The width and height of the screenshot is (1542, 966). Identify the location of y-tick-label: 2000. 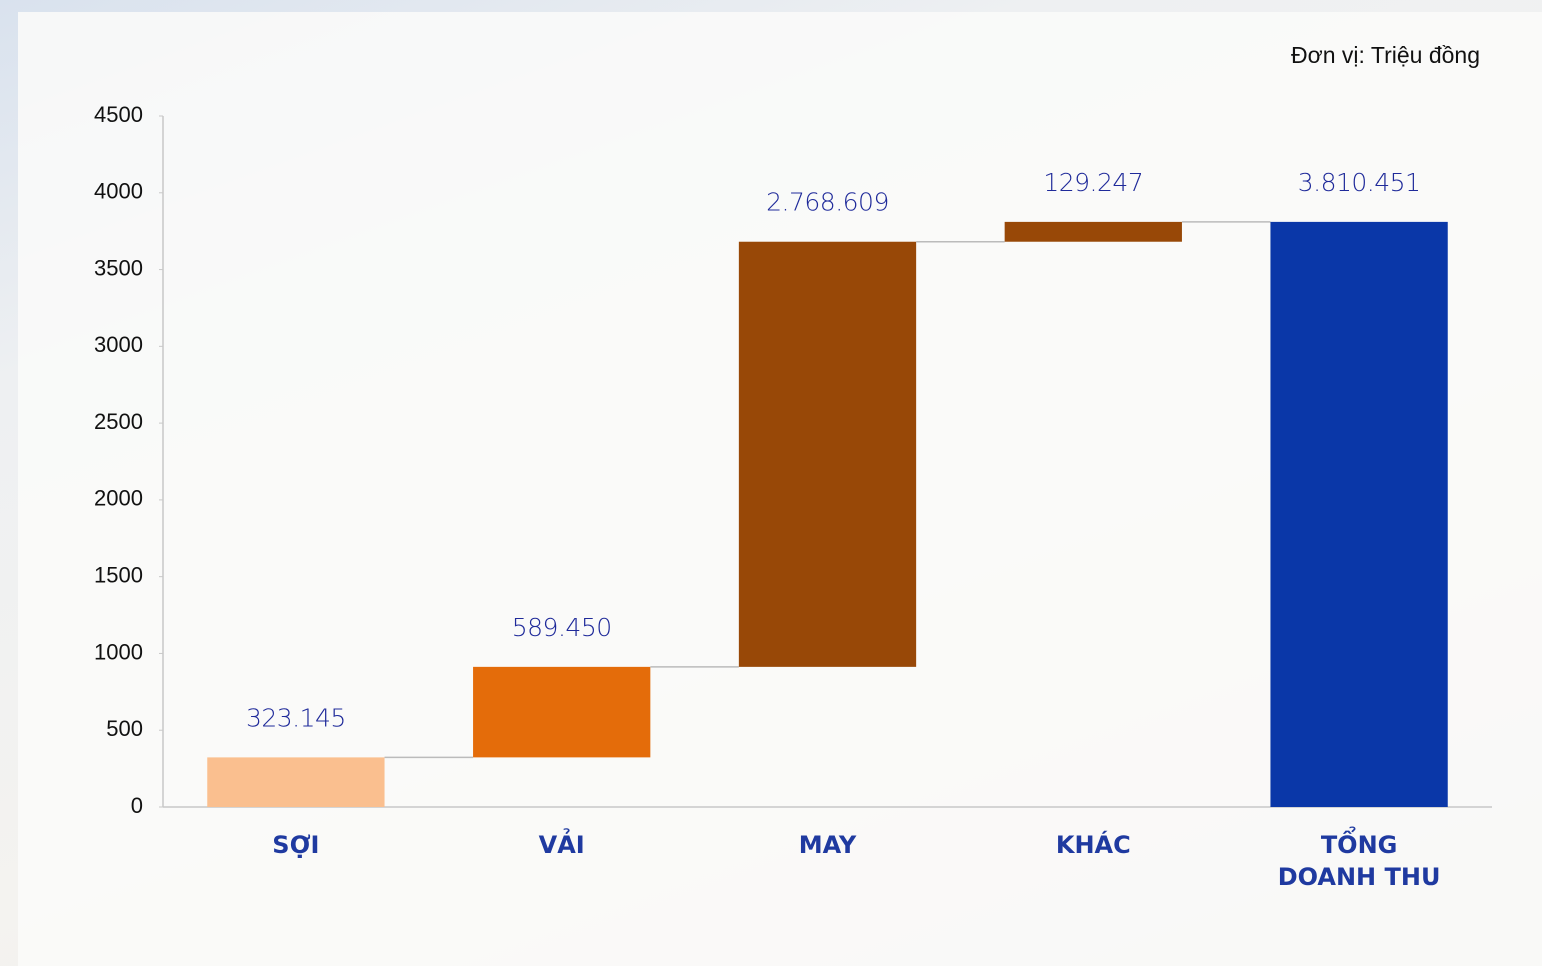
(118, 498).